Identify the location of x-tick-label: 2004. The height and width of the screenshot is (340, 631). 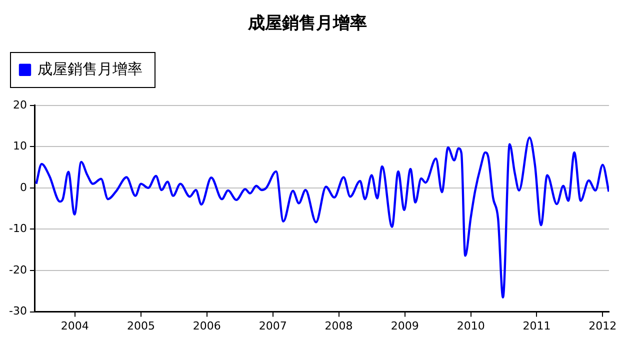
(74, 325).